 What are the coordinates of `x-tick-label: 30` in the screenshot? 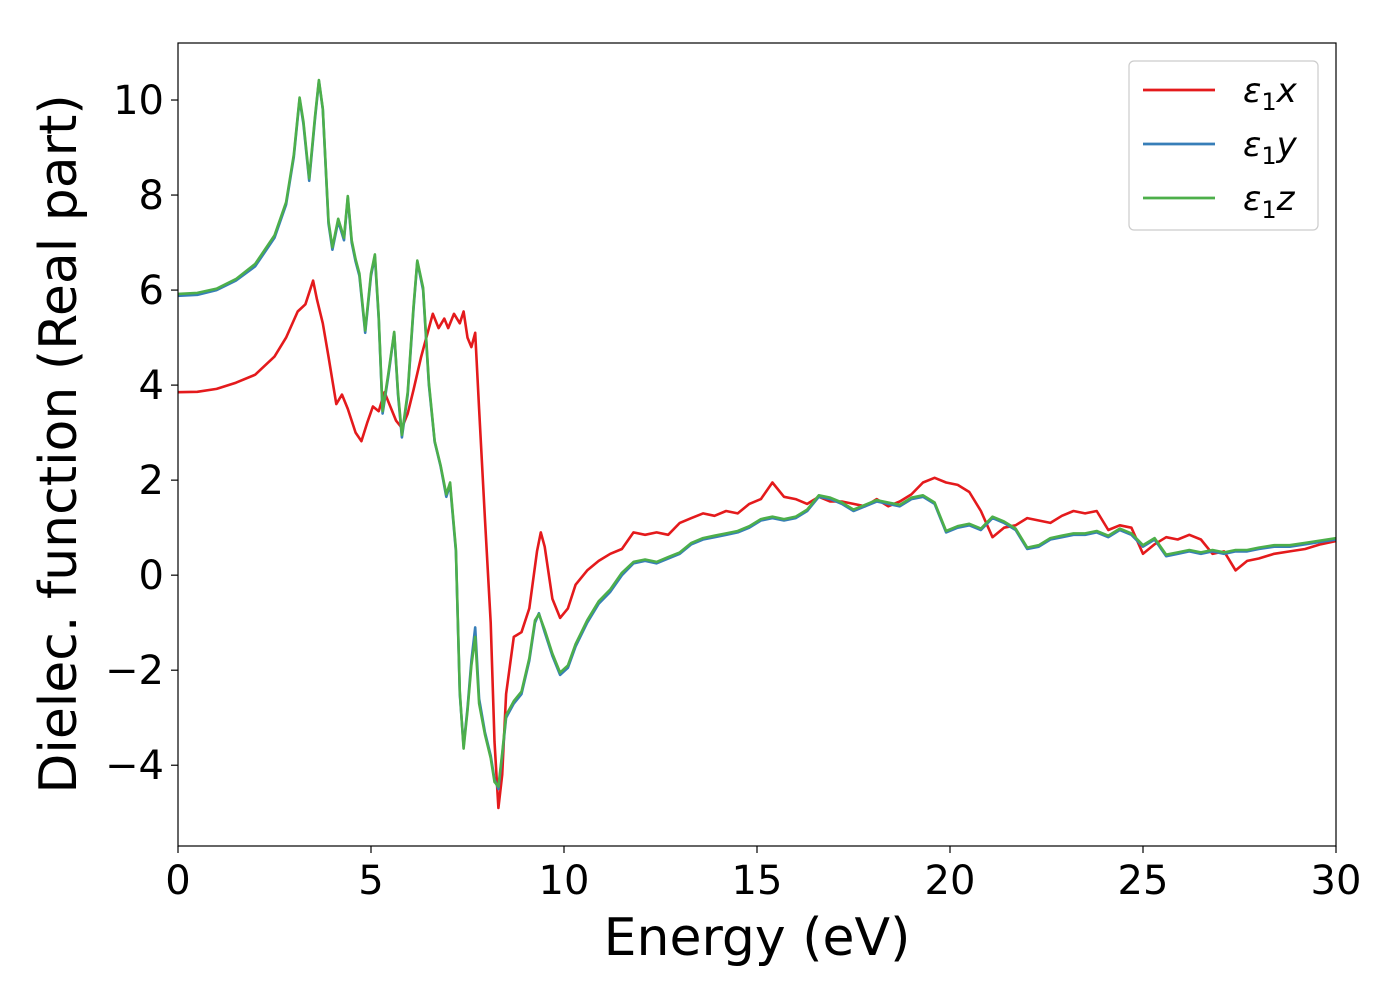 It's located at (1336, 881).